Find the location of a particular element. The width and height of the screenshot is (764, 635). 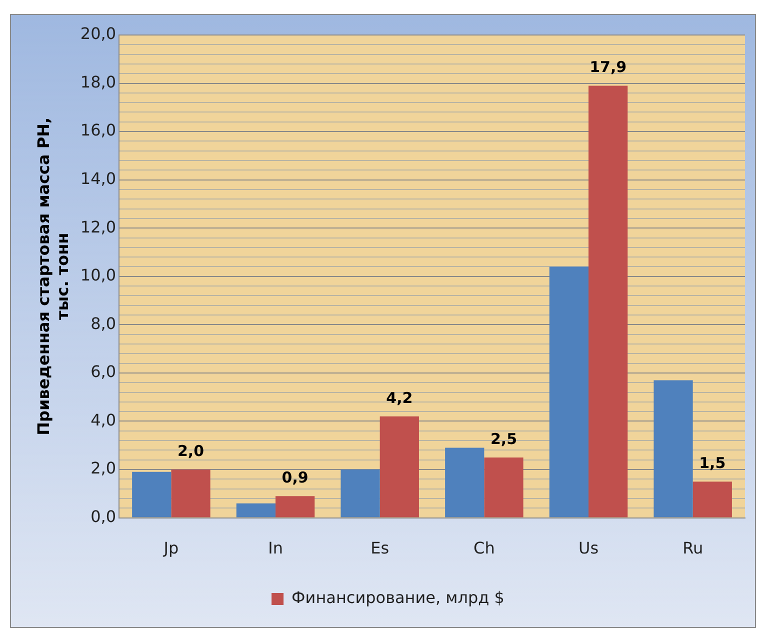

data-label: 2,0 is located at coordinates (190, 451).